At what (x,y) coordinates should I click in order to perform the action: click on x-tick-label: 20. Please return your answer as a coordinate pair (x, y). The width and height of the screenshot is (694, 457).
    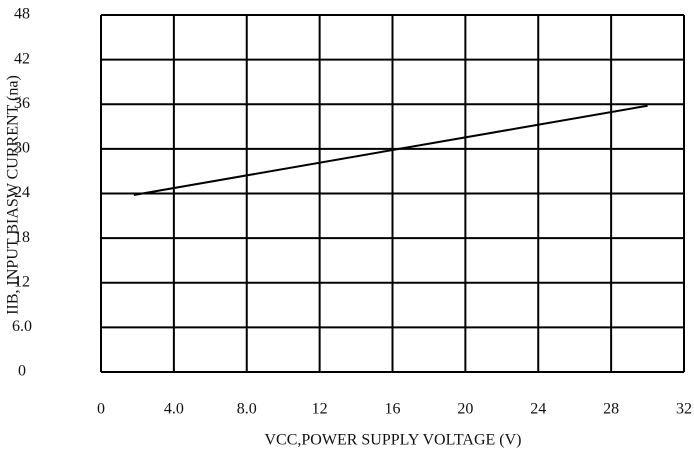
    Looking at the image, I should click on (465, 409).